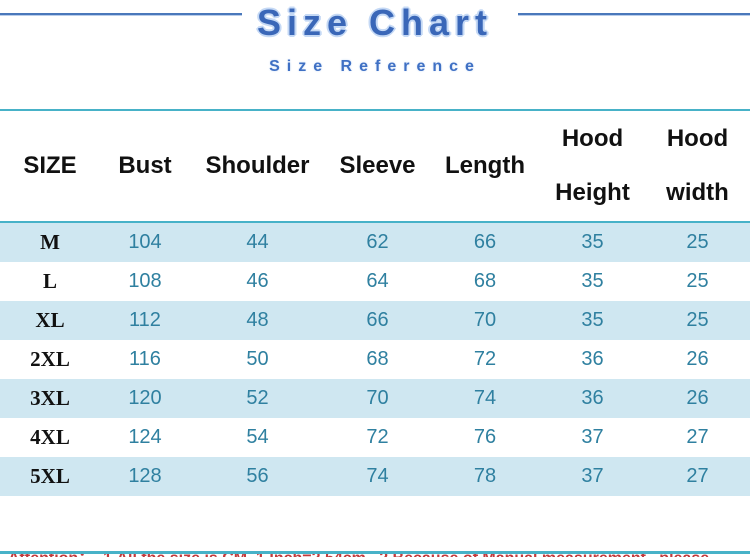 The image size is (750, 557). What do you see at coordinates (485, 166) in the screenshot?
I see `header-cell-length: Length` at bounding box center [485, 166].